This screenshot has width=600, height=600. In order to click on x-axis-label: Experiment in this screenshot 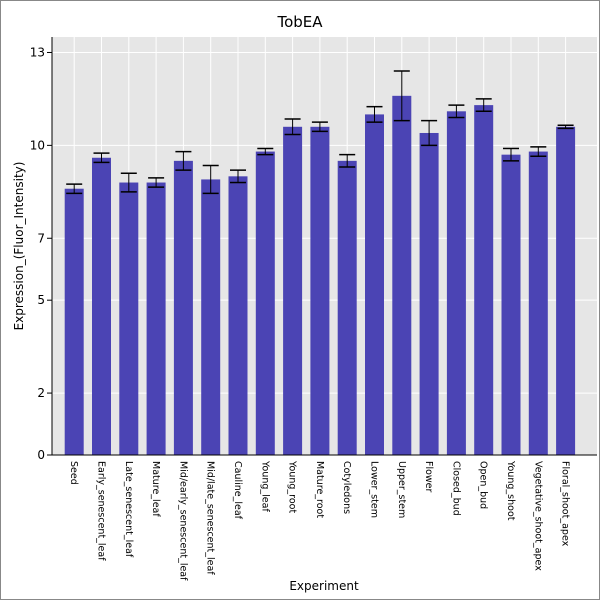, I will do `click(324, 586)`.